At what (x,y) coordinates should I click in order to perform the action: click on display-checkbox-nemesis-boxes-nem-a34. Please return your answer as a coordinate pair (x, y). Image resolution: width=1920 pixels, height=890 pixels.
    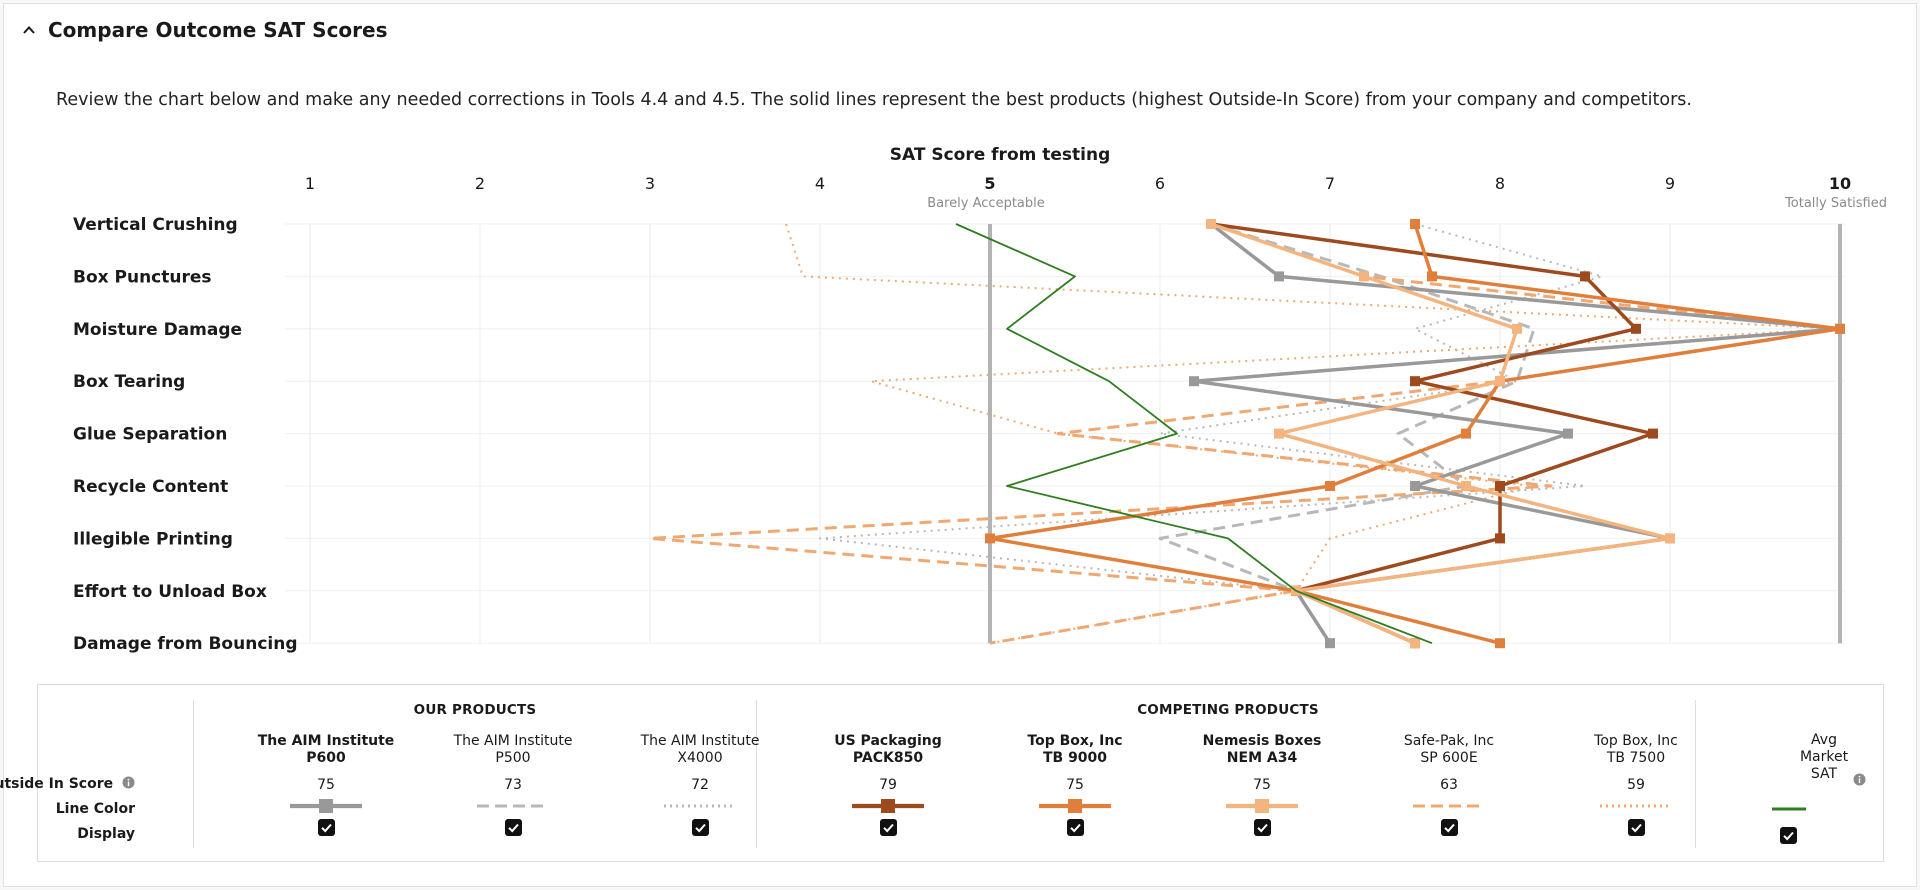
    Looking at the image, I should click on (1262, 827).